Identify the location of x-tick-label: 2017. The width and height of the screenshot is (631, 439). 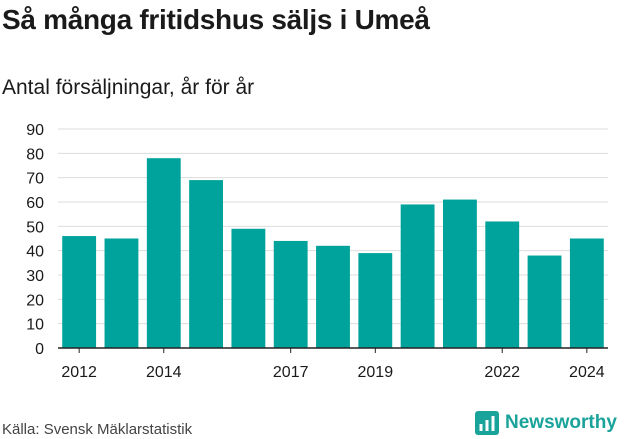
(291, 372).